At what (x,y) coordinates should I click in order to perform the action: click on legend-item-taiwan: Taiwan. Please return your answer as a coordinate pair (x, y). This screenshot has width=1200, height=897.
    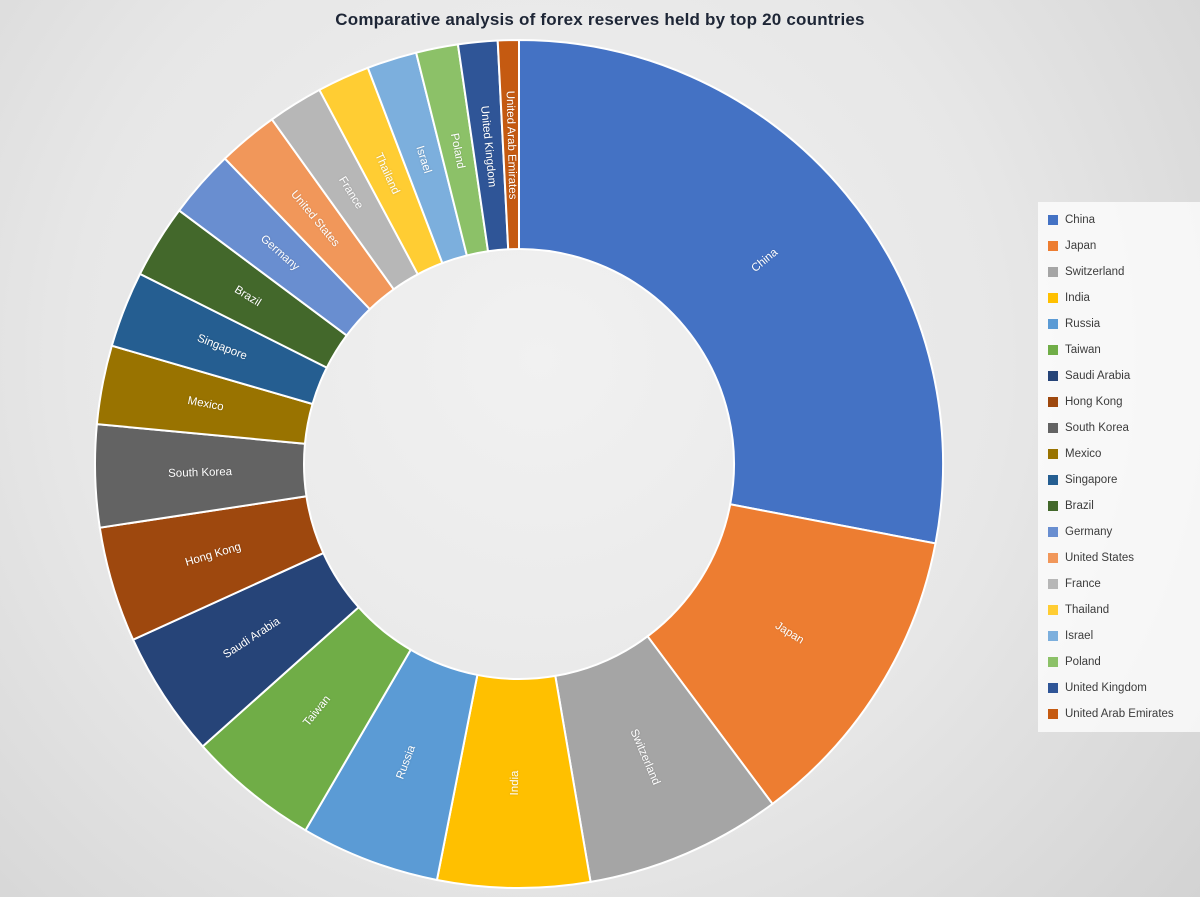
    Looking at the image, I should click on (1124, 350).